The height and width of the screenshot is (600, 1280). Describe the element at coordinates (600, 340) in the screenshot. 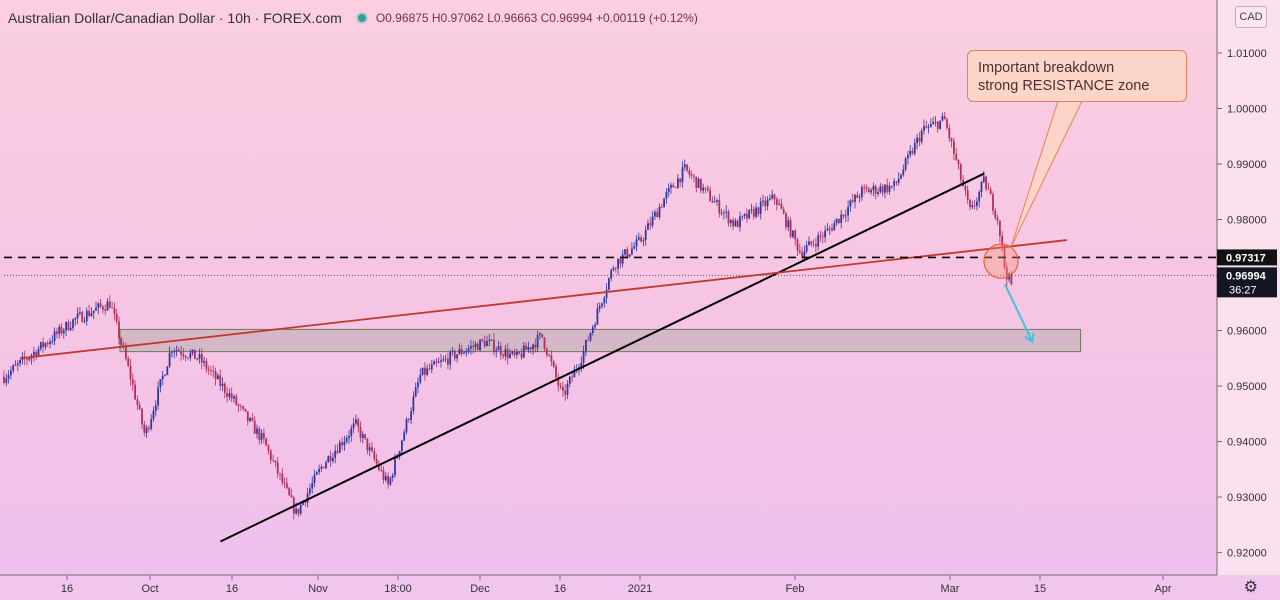

I see `support-zone` at that location.